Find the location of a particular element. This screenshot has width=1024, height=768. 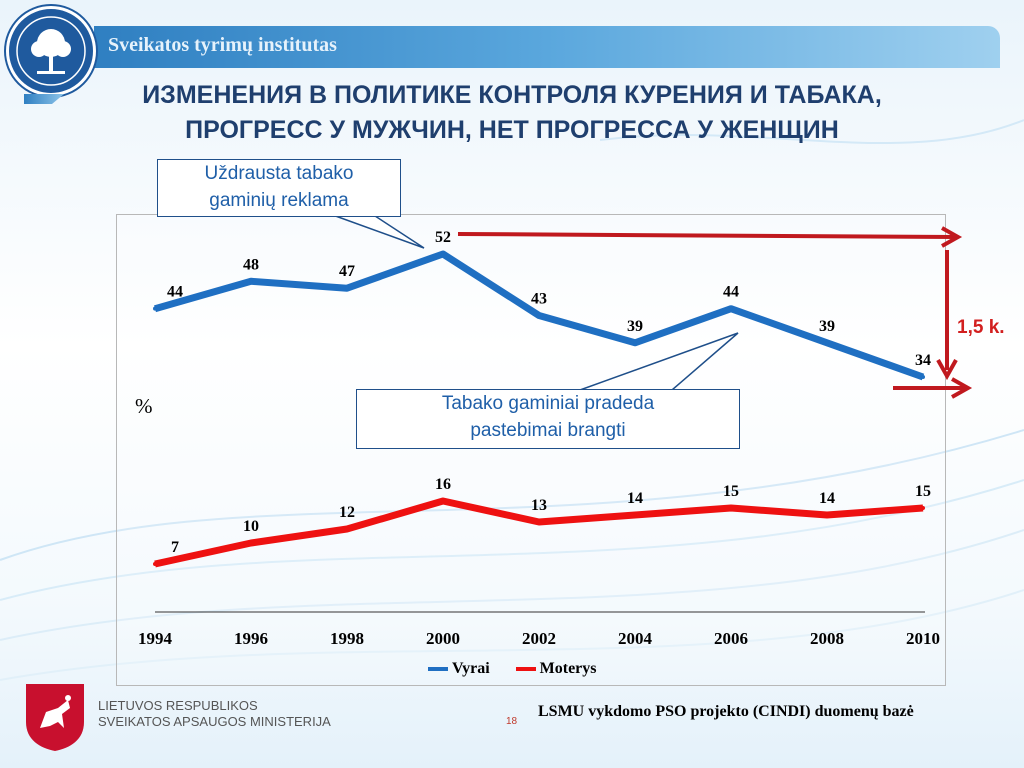

legend-item-men: Vyrai is located at coordinates (459, 669).